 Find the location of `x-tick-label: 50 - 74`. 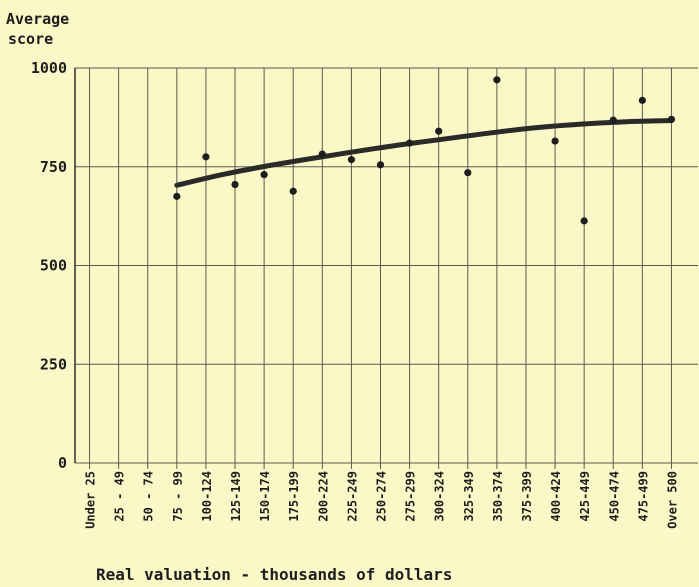

x-tick-label: 50 - 74 is located at coordinates (149, 496).